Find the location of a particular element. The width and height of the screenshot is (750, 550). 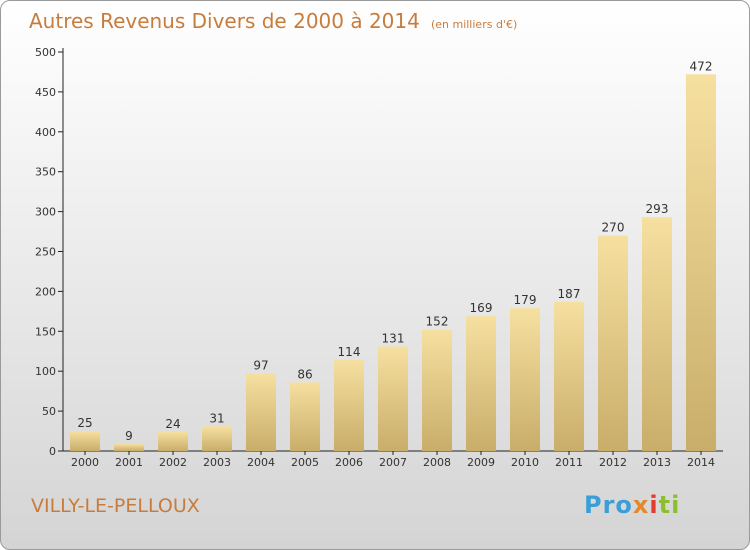

title-main: Autres Revenus Divers de 2000 à 2014 is located at coordinates (224, 21).